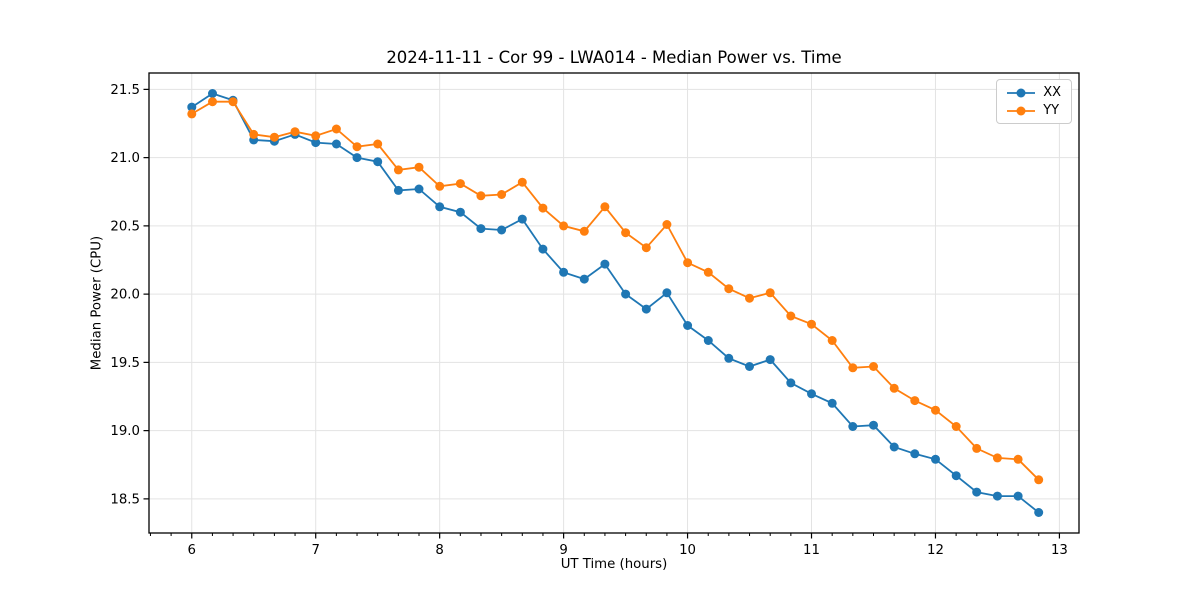 Image resolution: width=1200 pixels, height=600 pixels. Describe the element at coordinates (192, 550) in the screenshot. I see `x-tick-label: 6` at that location.